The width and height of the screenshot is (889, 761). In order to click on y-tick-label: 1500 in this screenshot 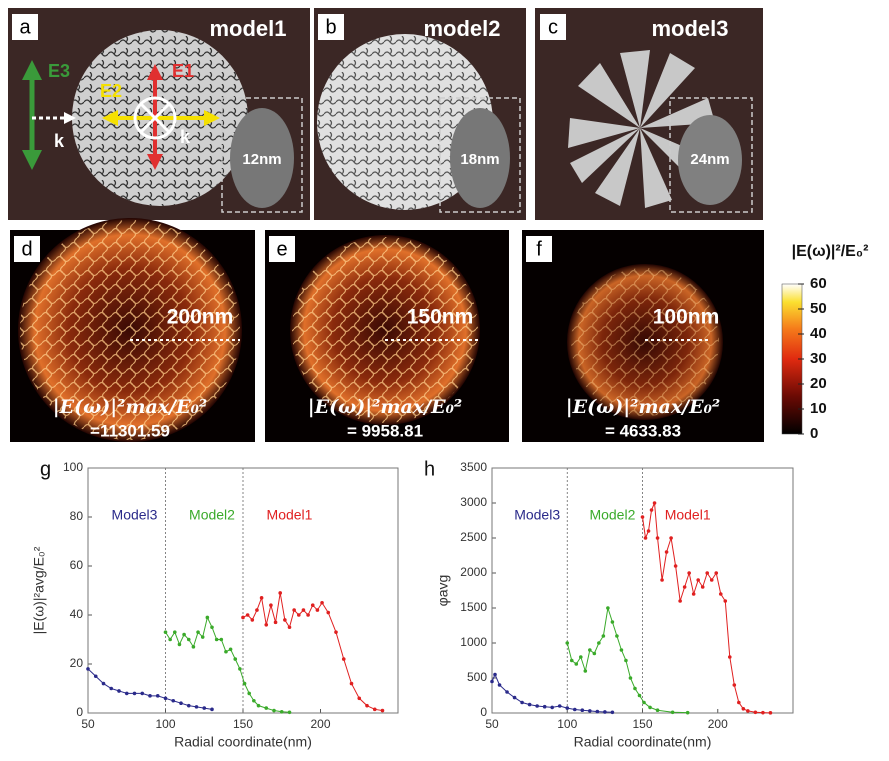, I will do `click(473, 607)`.